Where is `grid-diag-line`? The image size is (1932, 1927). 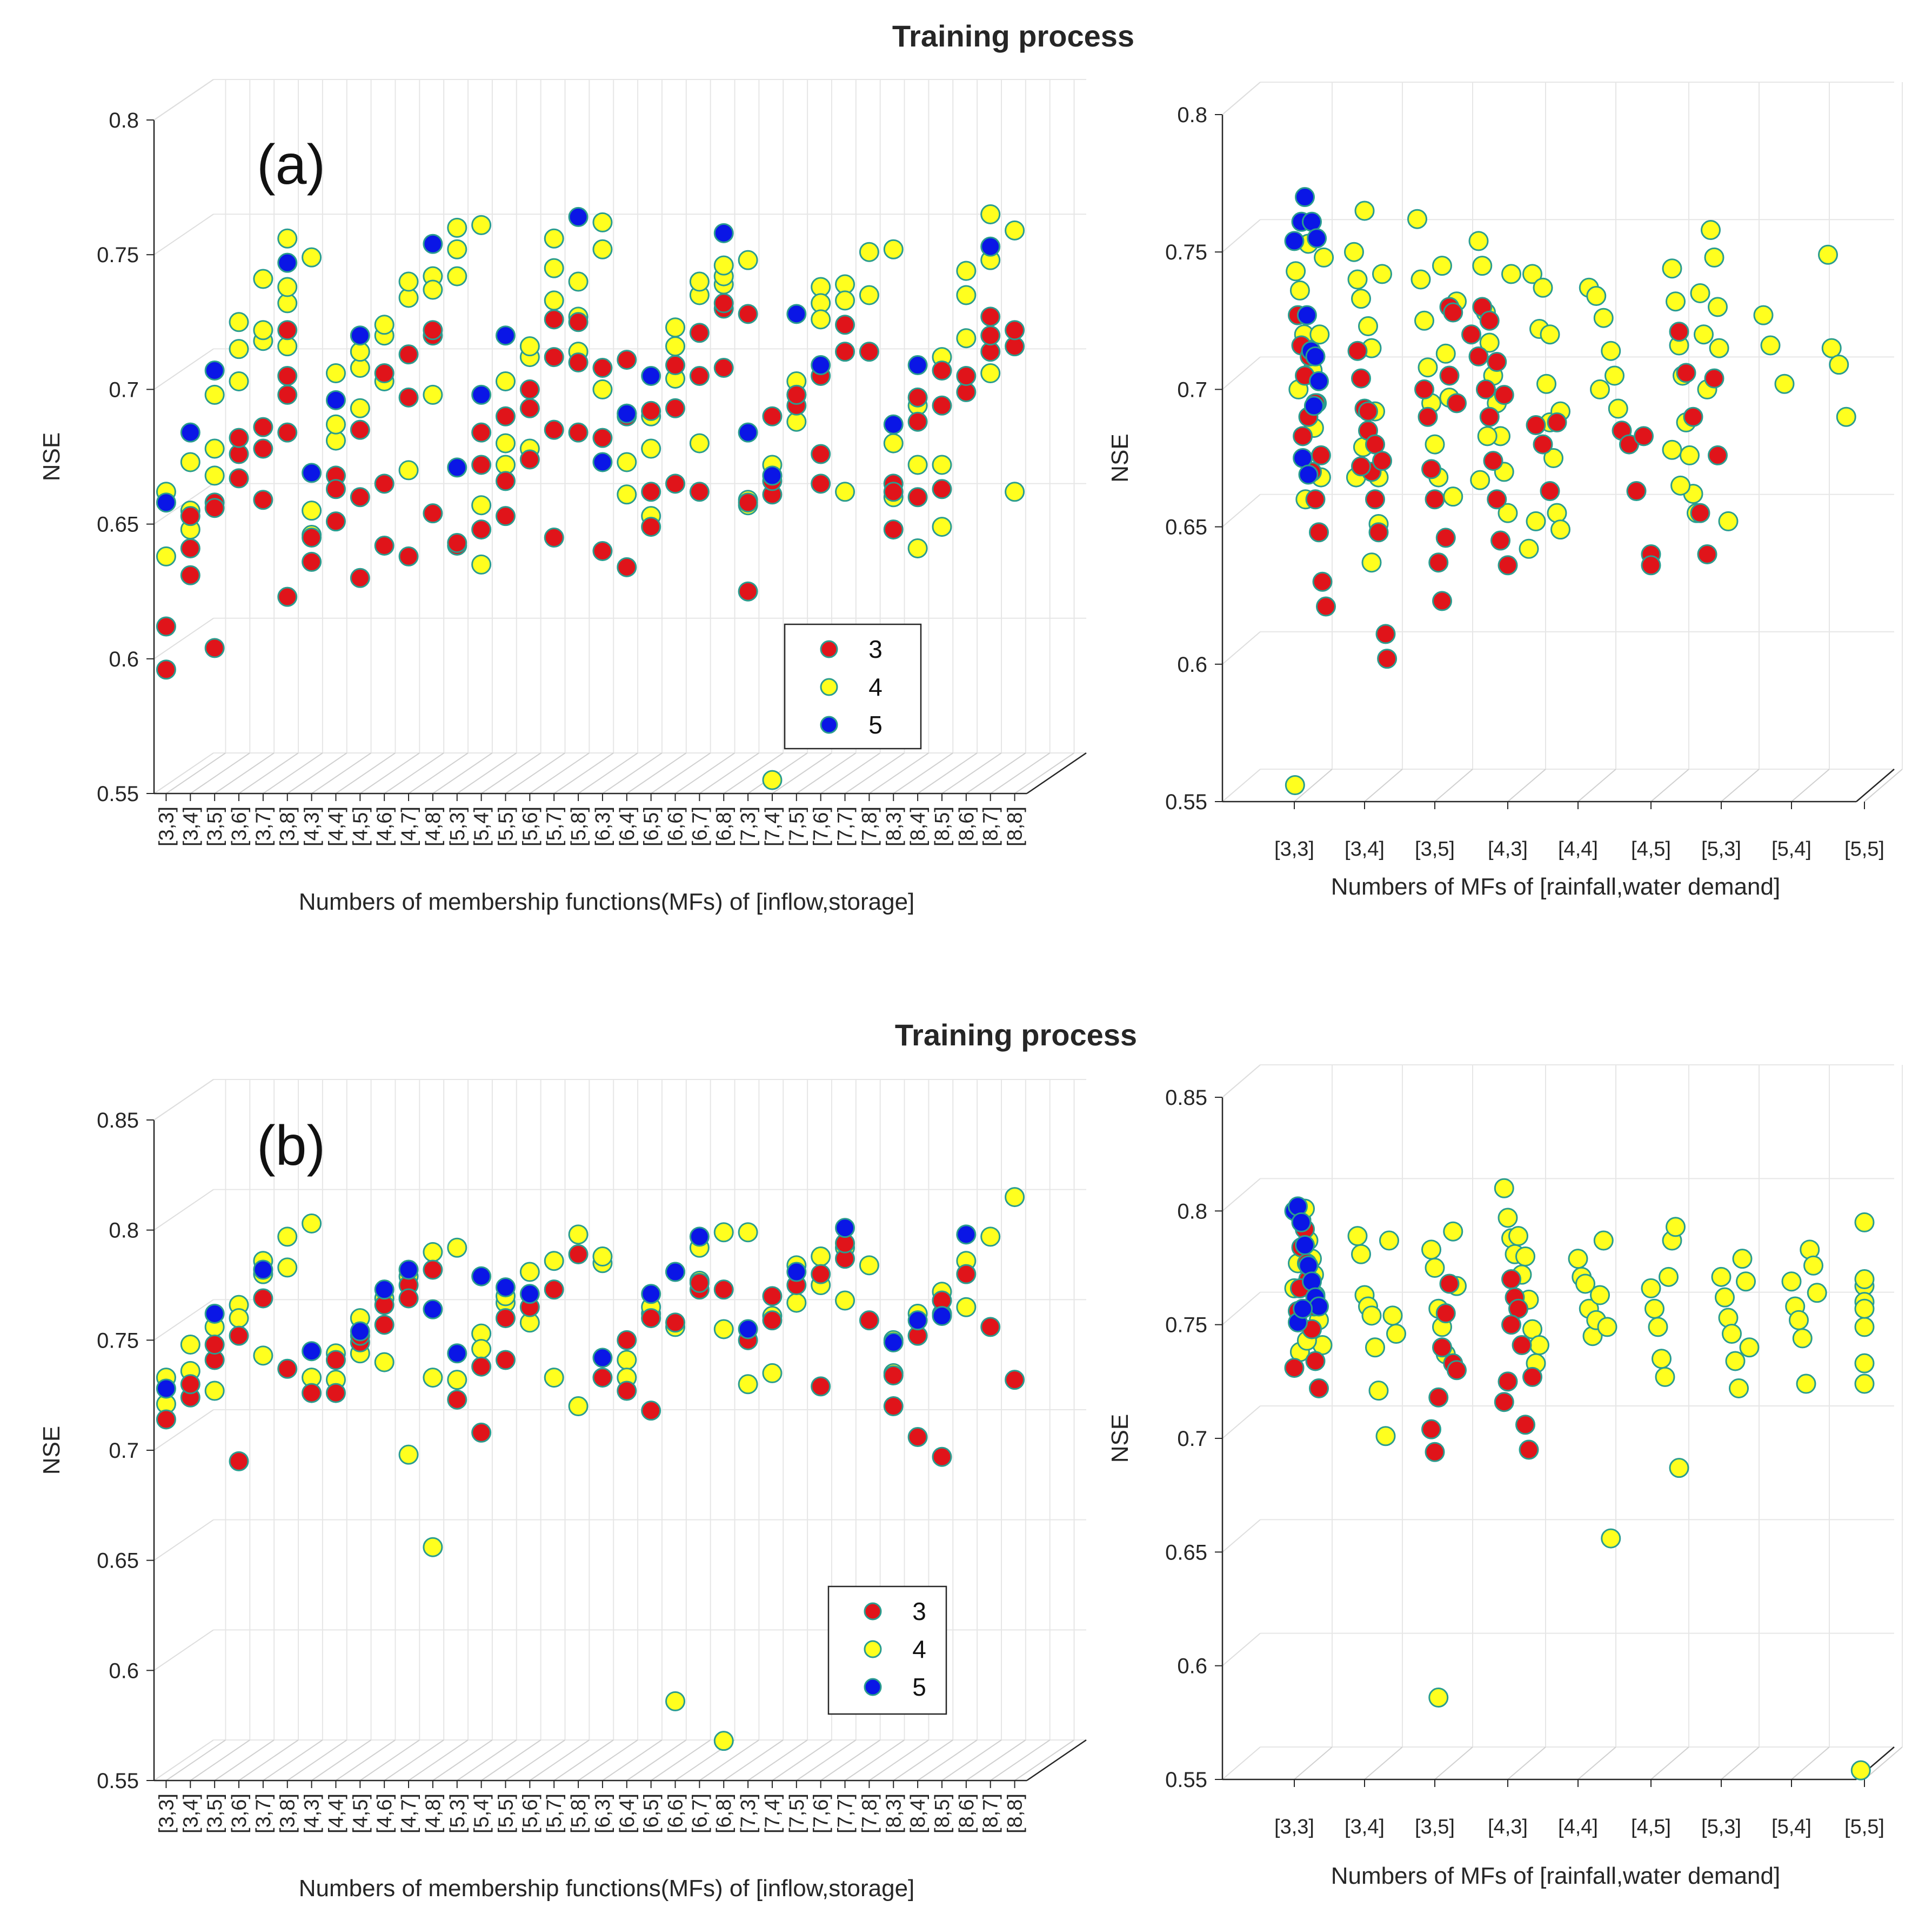 grid-diag-line is located at coordinates (1241, 373).